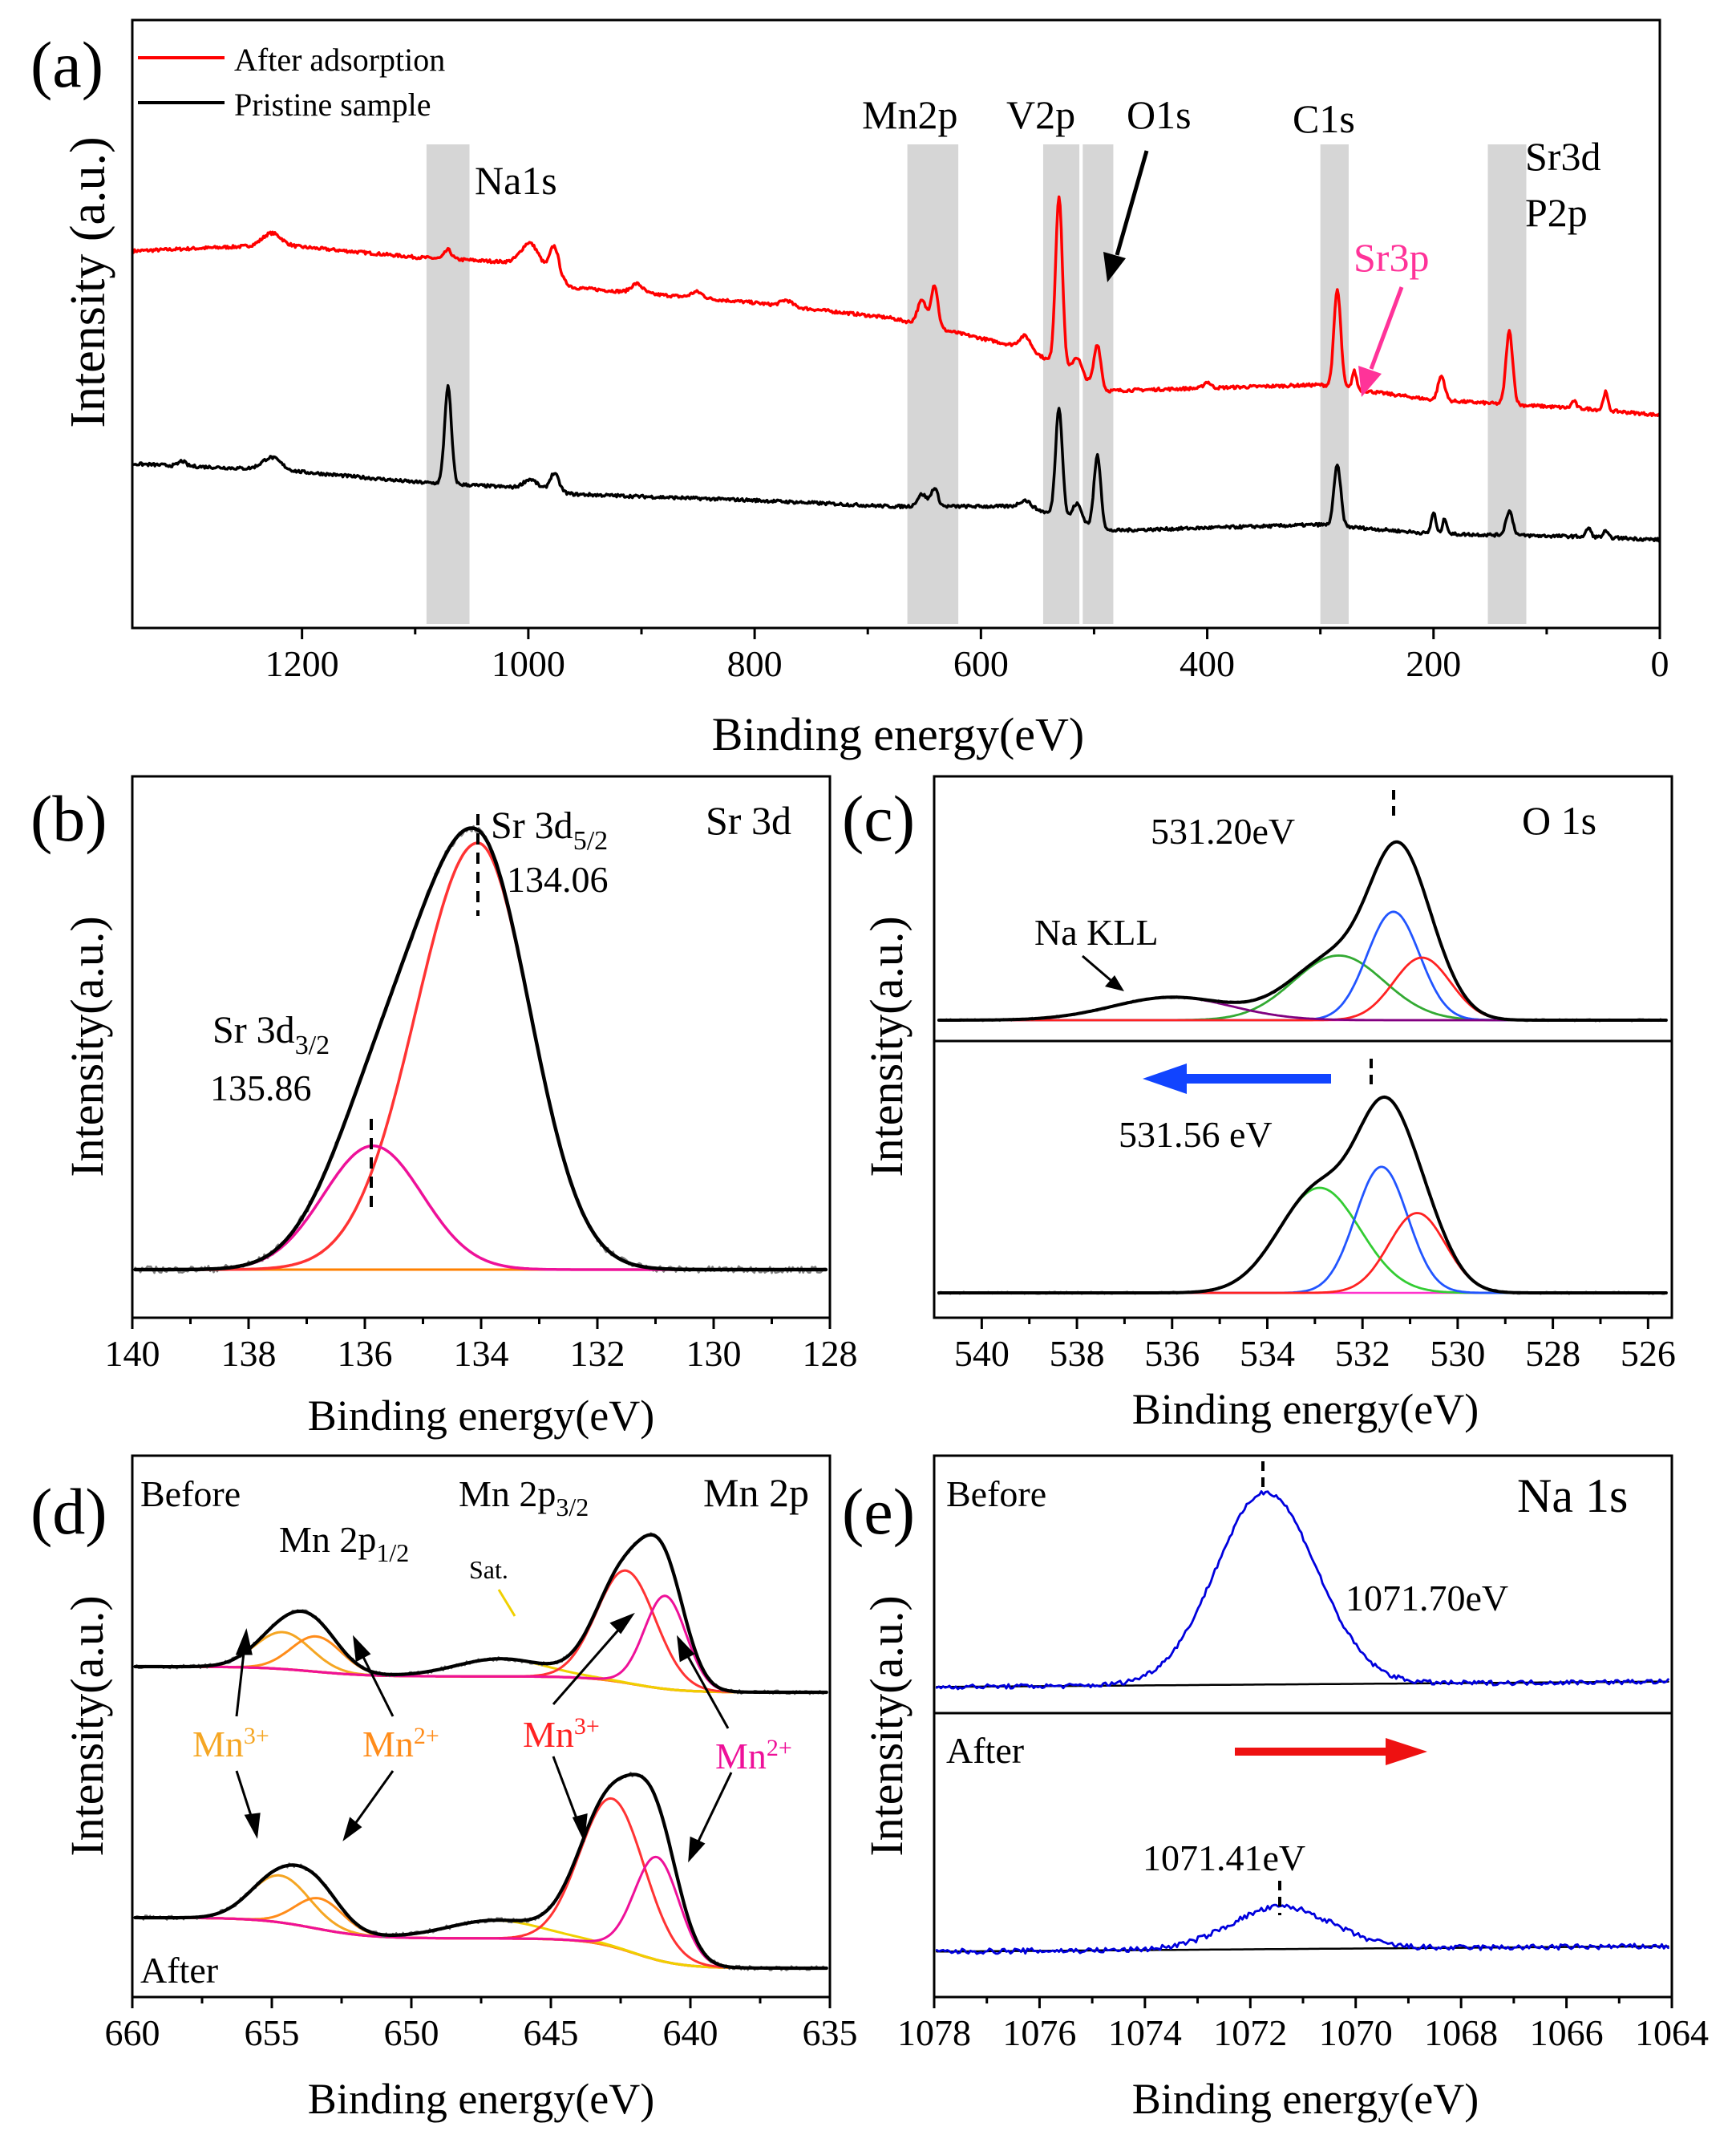 This screenshot has width=1736, height=2139. I want to click on x-tick-label: 660, so click(132, 2033).